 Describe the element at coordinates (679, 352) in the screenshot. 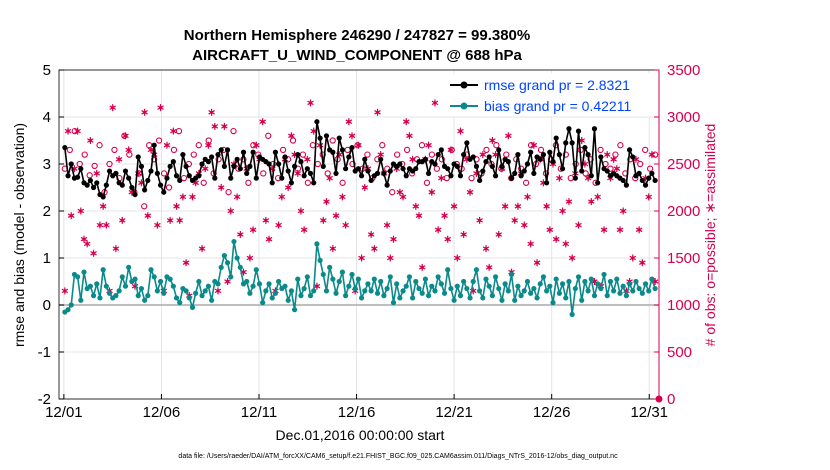

I see `y-right-tick-label: 500` at that location.